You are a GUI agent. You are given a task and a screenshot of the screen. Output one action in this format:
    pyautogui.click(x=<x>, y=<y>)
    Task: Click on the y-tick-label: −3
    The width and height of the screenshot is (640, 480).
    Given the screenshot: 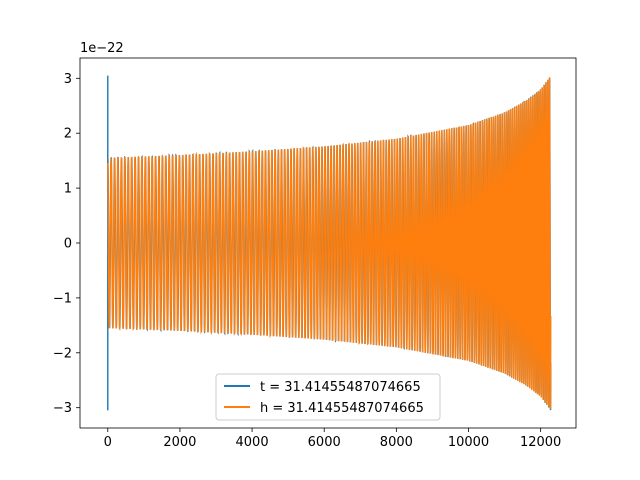 What is the action you would take?
    pyautogui.click(x=62, y=408)
    